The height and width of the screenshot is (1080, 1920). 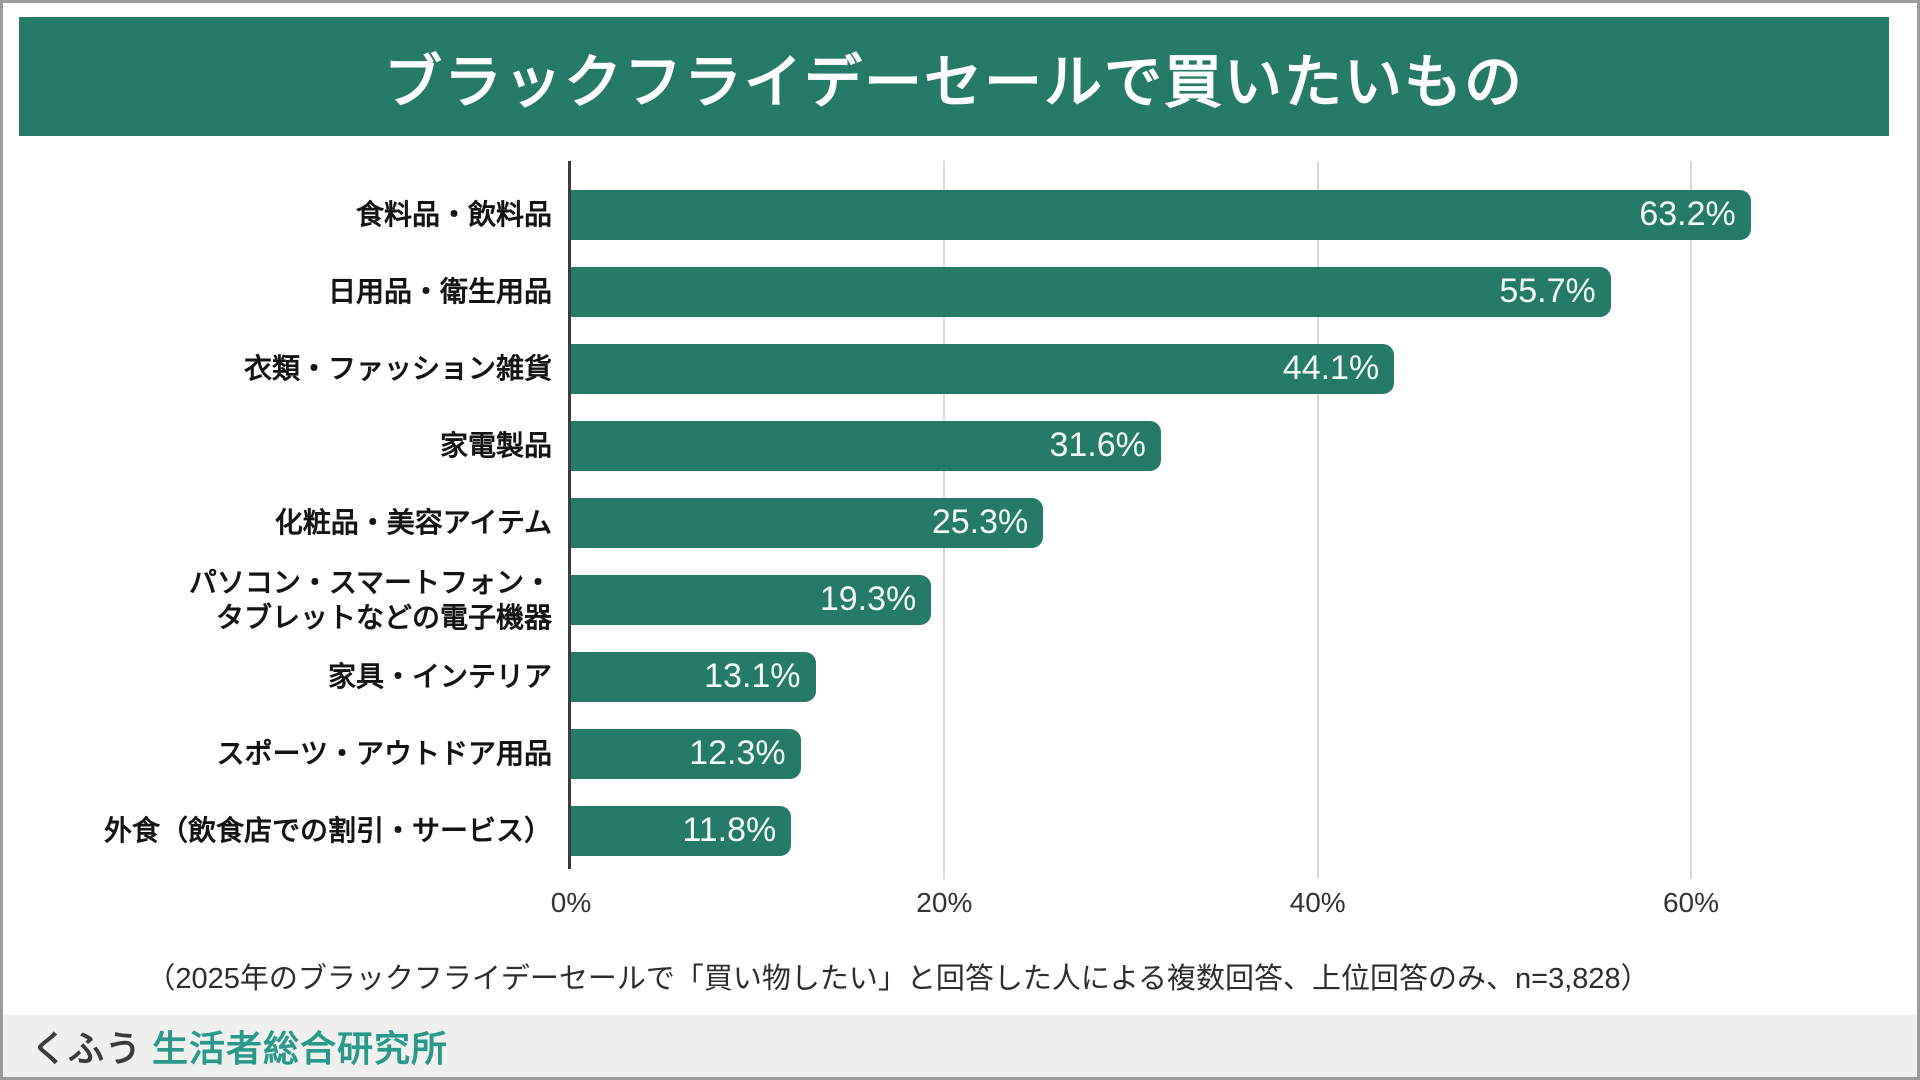 I want to click on bar: 19.3%, so click(x=751, y=599).